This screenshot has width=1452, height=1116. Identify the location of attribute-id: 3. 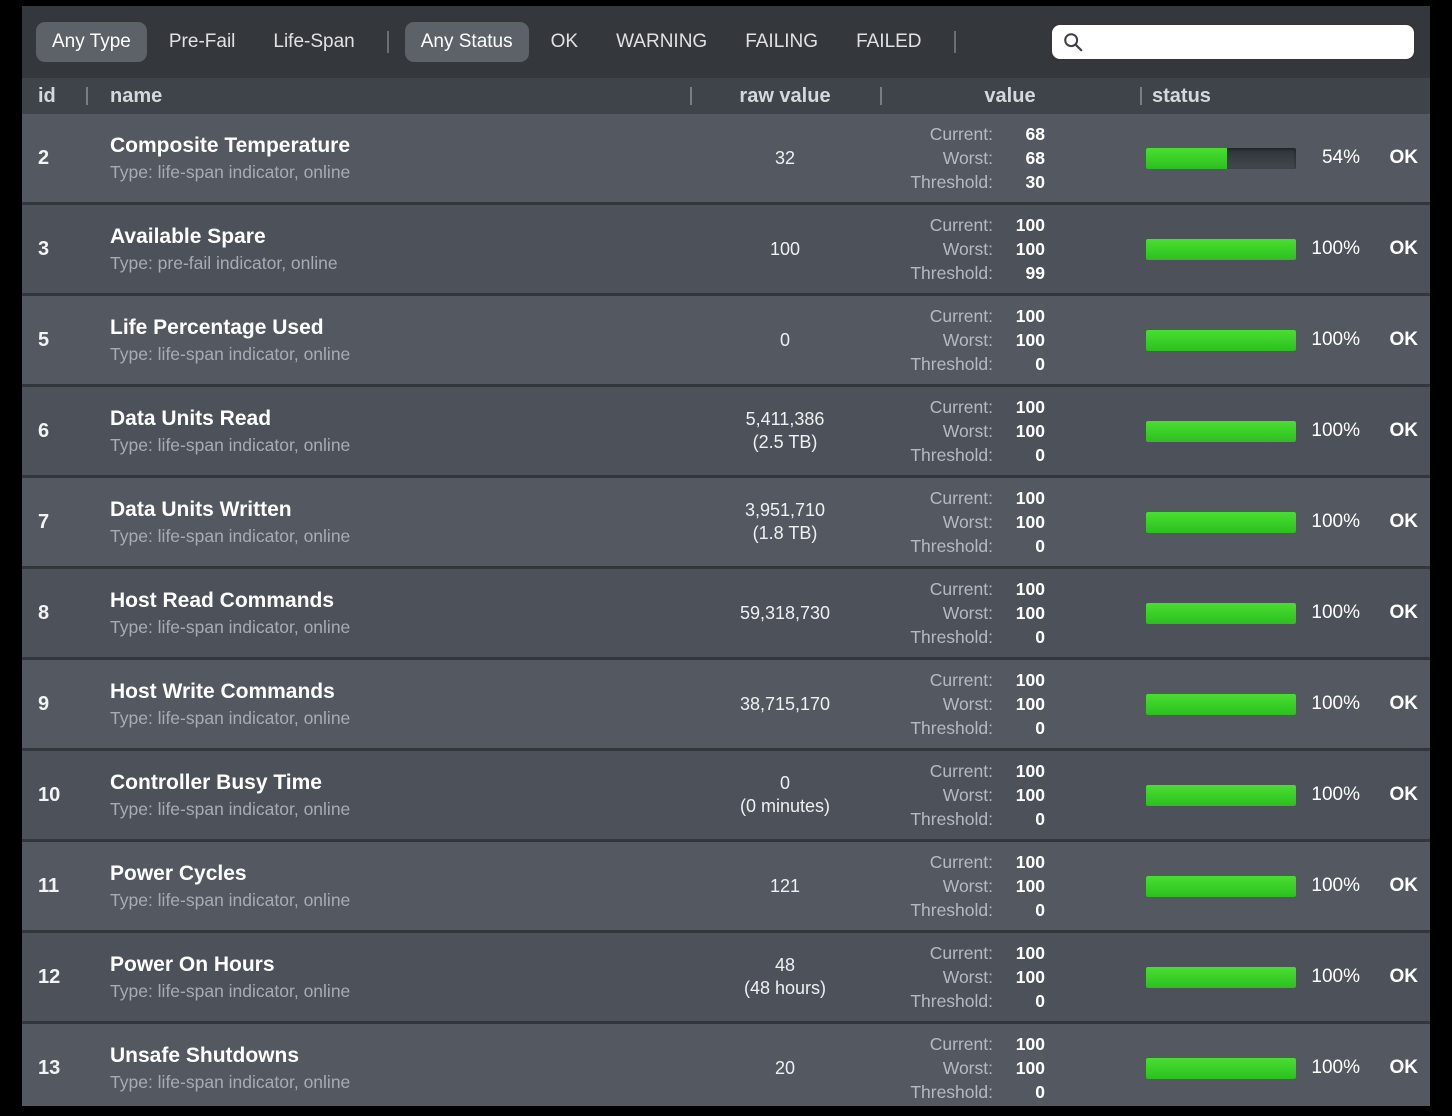
(44, 248).